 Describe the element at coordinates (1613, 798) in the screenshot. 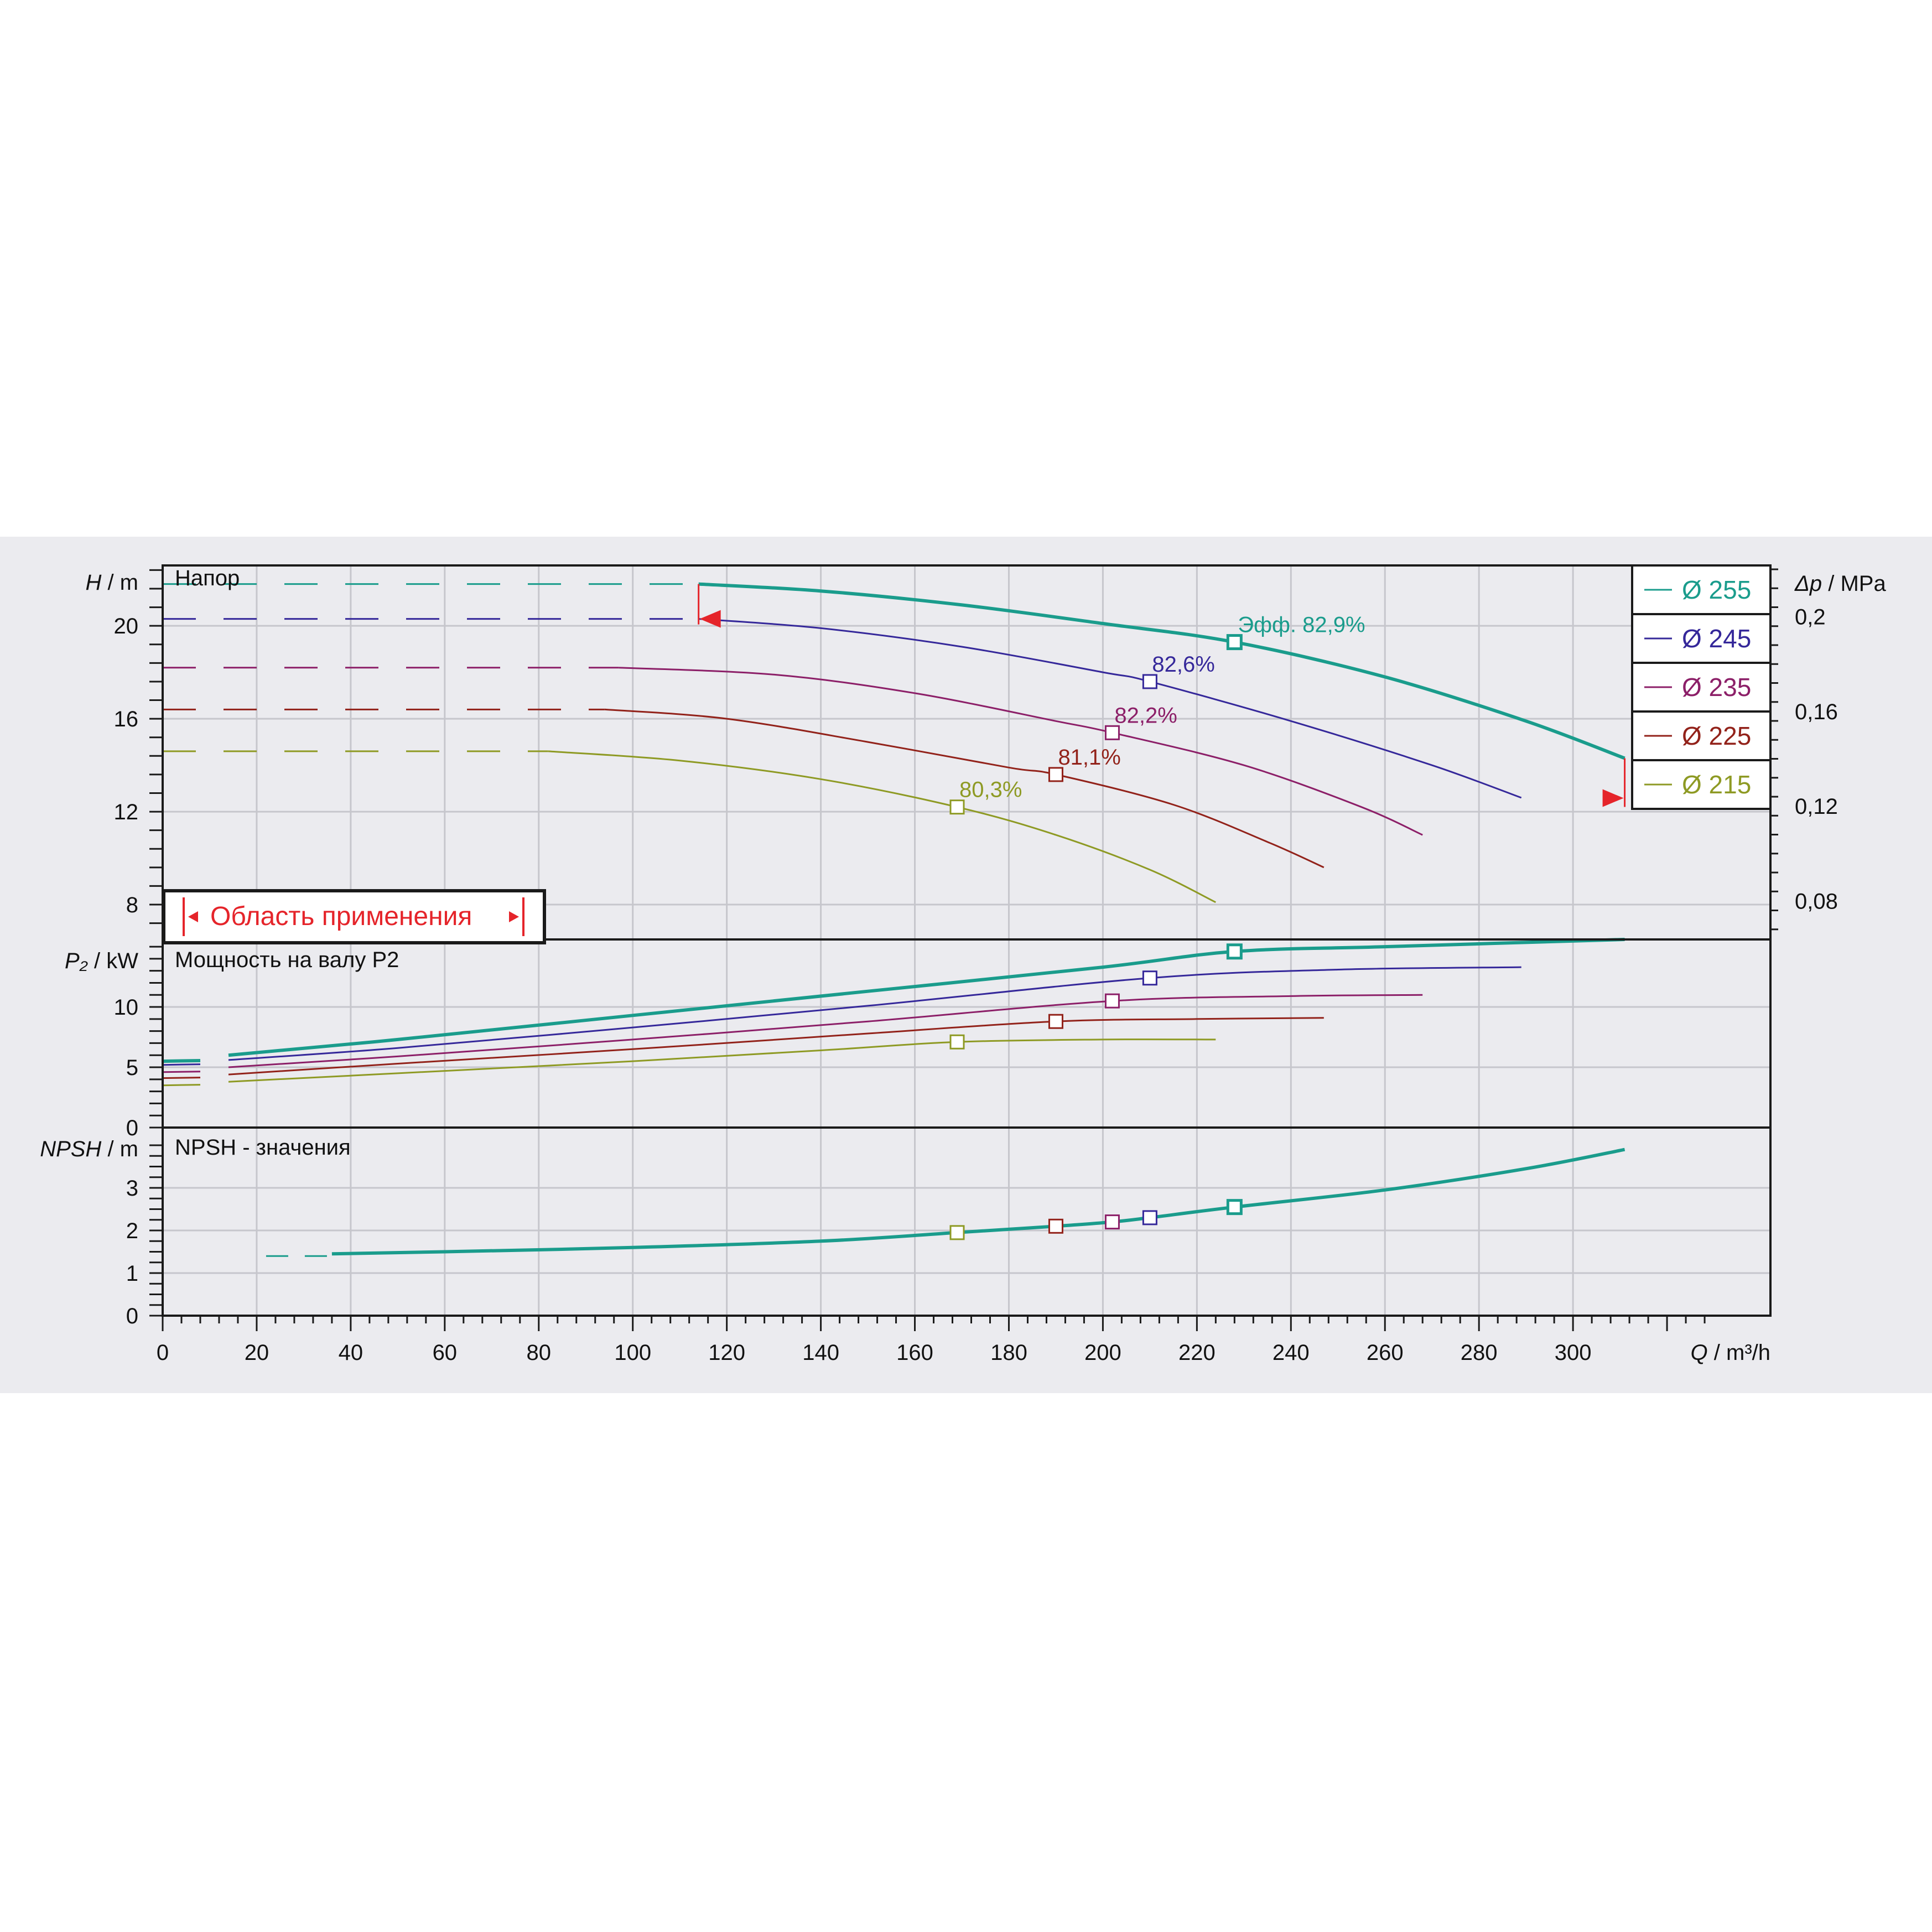

I see `range-right-marker-icon` at that location.